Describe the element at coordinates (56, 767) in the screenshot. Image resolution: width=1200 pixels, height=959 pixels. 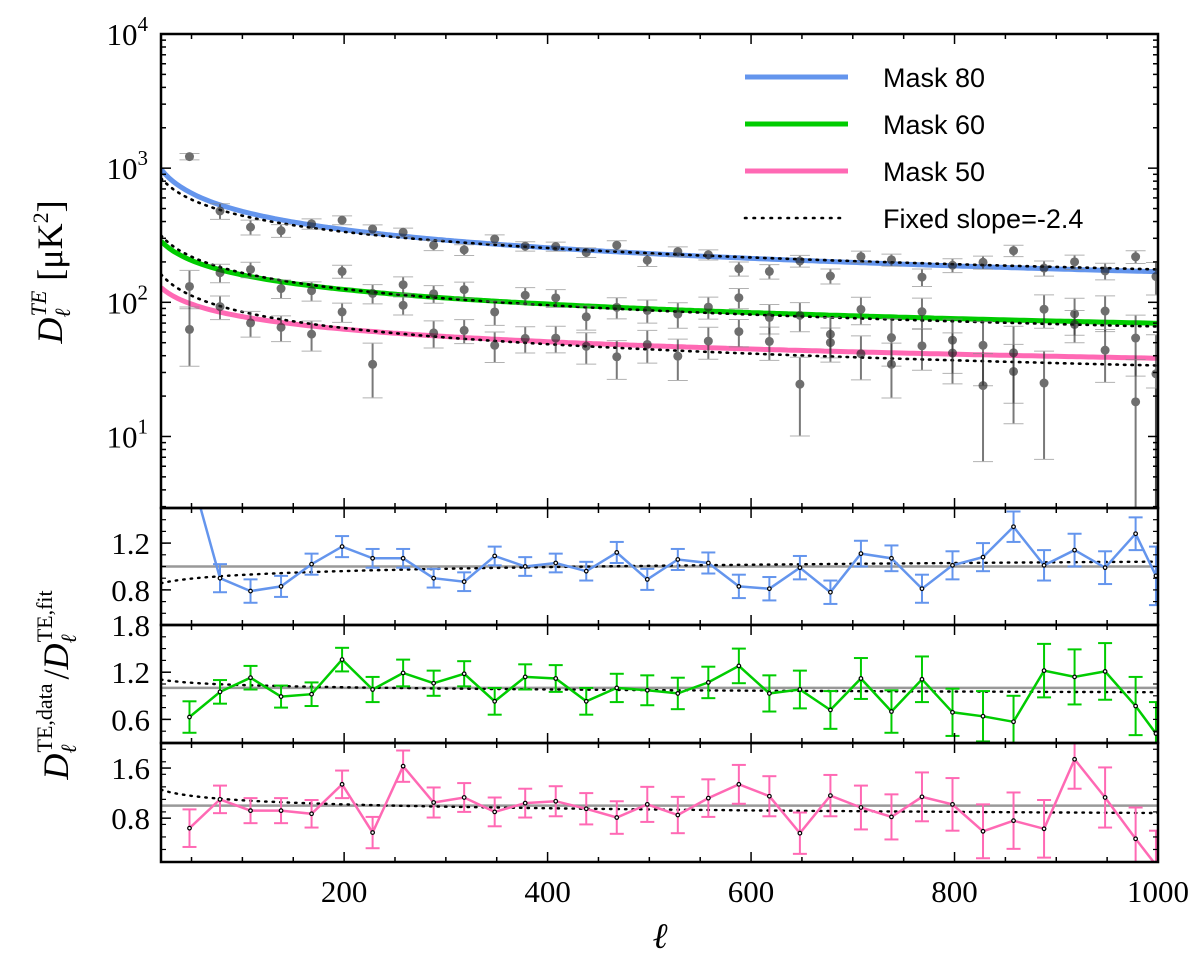
I see `ratio-ylabel-num-symbol: D` at that location.